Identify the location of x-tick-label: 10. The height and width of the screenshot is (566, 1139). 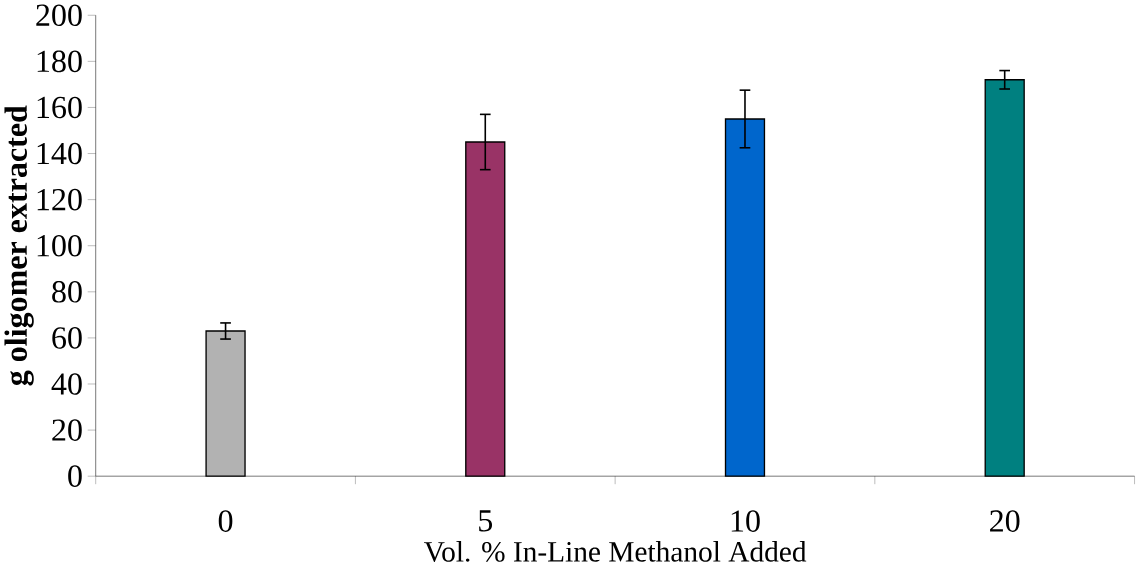
(745, 521).